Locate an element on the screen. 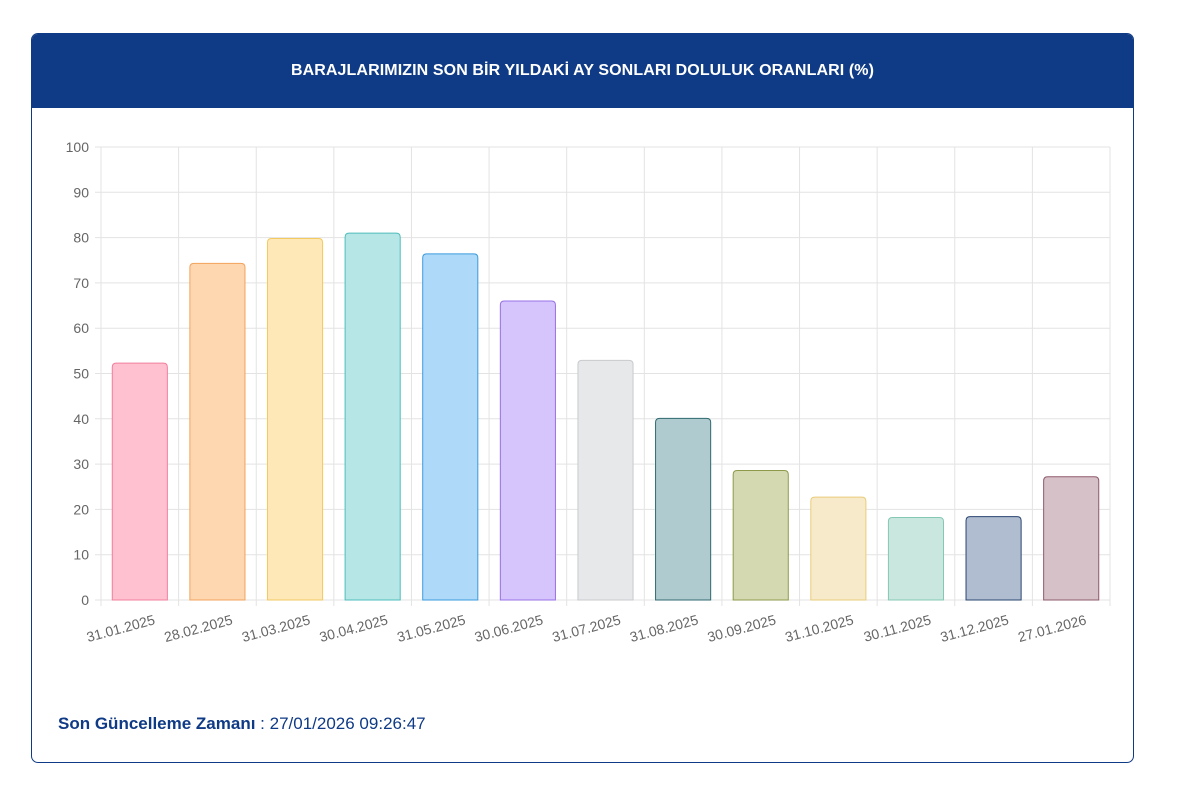 This screenshot has width=1192, height=802. y-tick-label: 100 is located at coordinates (78, 147).